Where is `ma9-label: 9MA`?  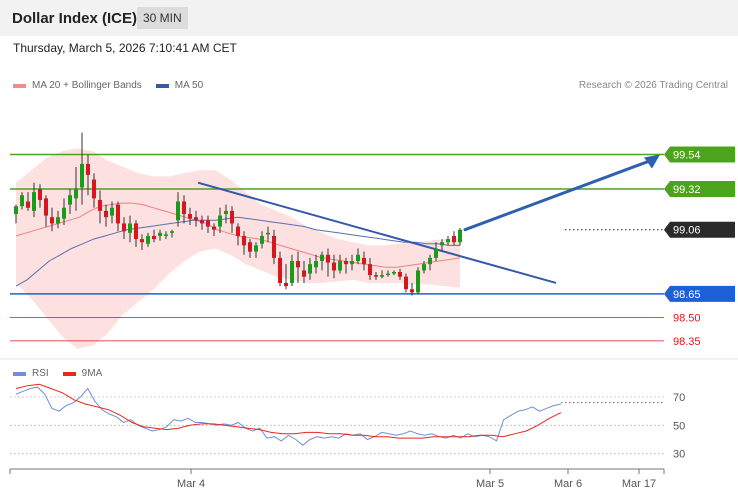 ma9-label: 9MA is located at coordinates (92, 373).